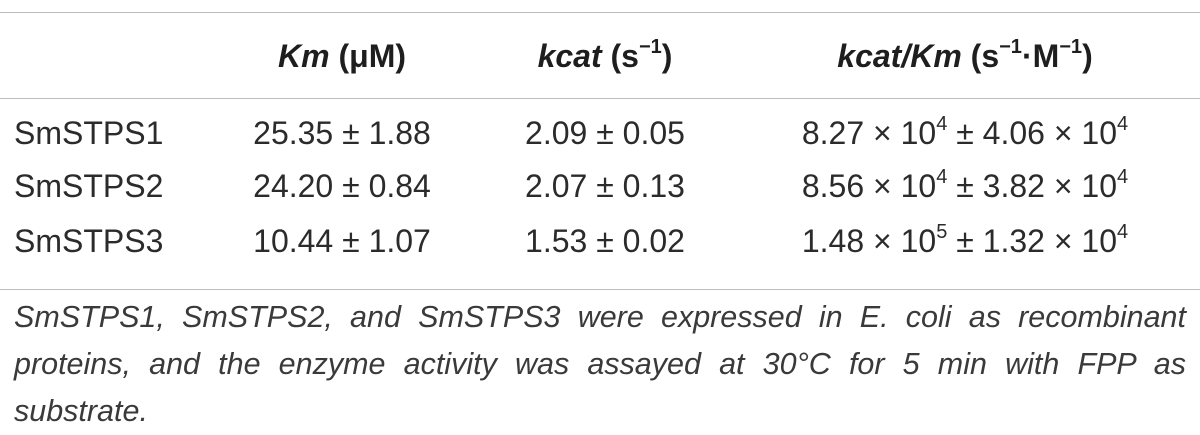 This screenshot has height=435, width=1200. What do you see at coordinates (600, 98) in the screenshot?
I see `table-header-rule` at bounding box center [600, 98].